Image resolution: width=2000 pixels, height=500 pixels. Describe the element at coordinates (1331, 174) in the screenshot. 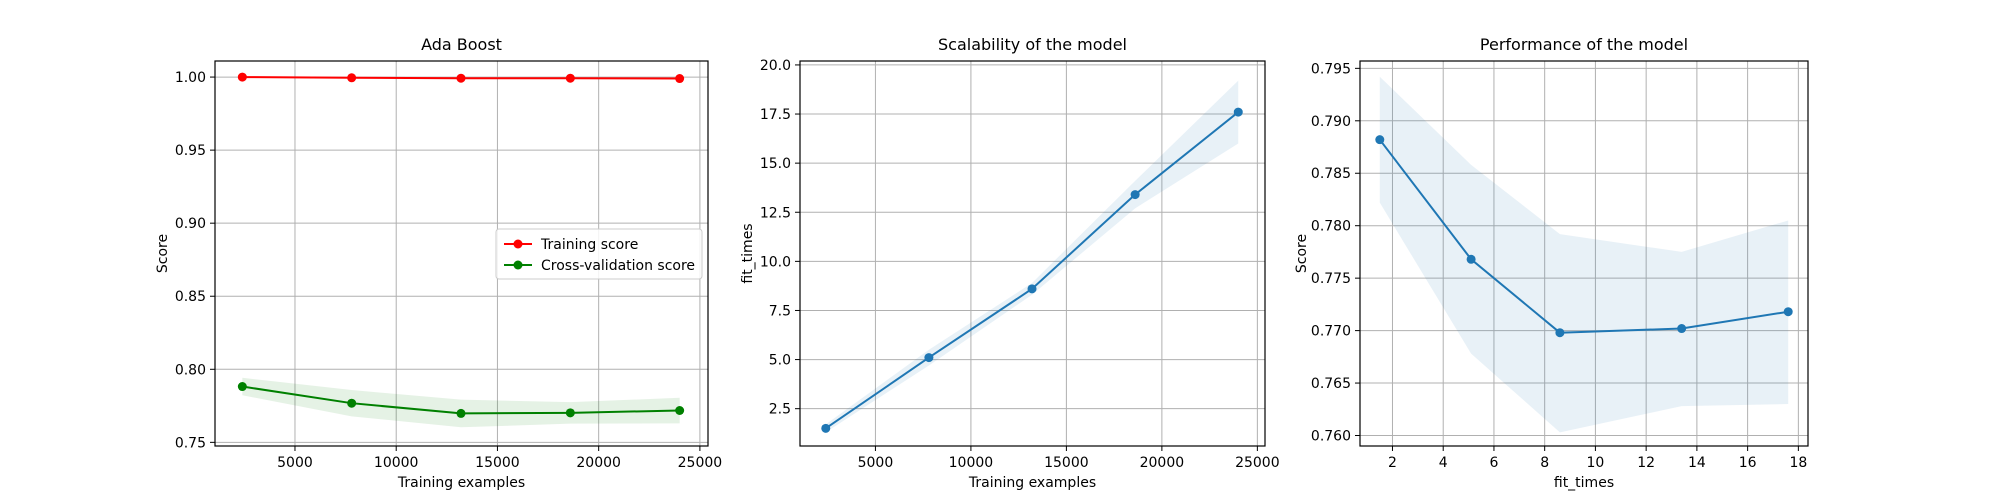

I see `y-tick-label: 0.785` at that location.